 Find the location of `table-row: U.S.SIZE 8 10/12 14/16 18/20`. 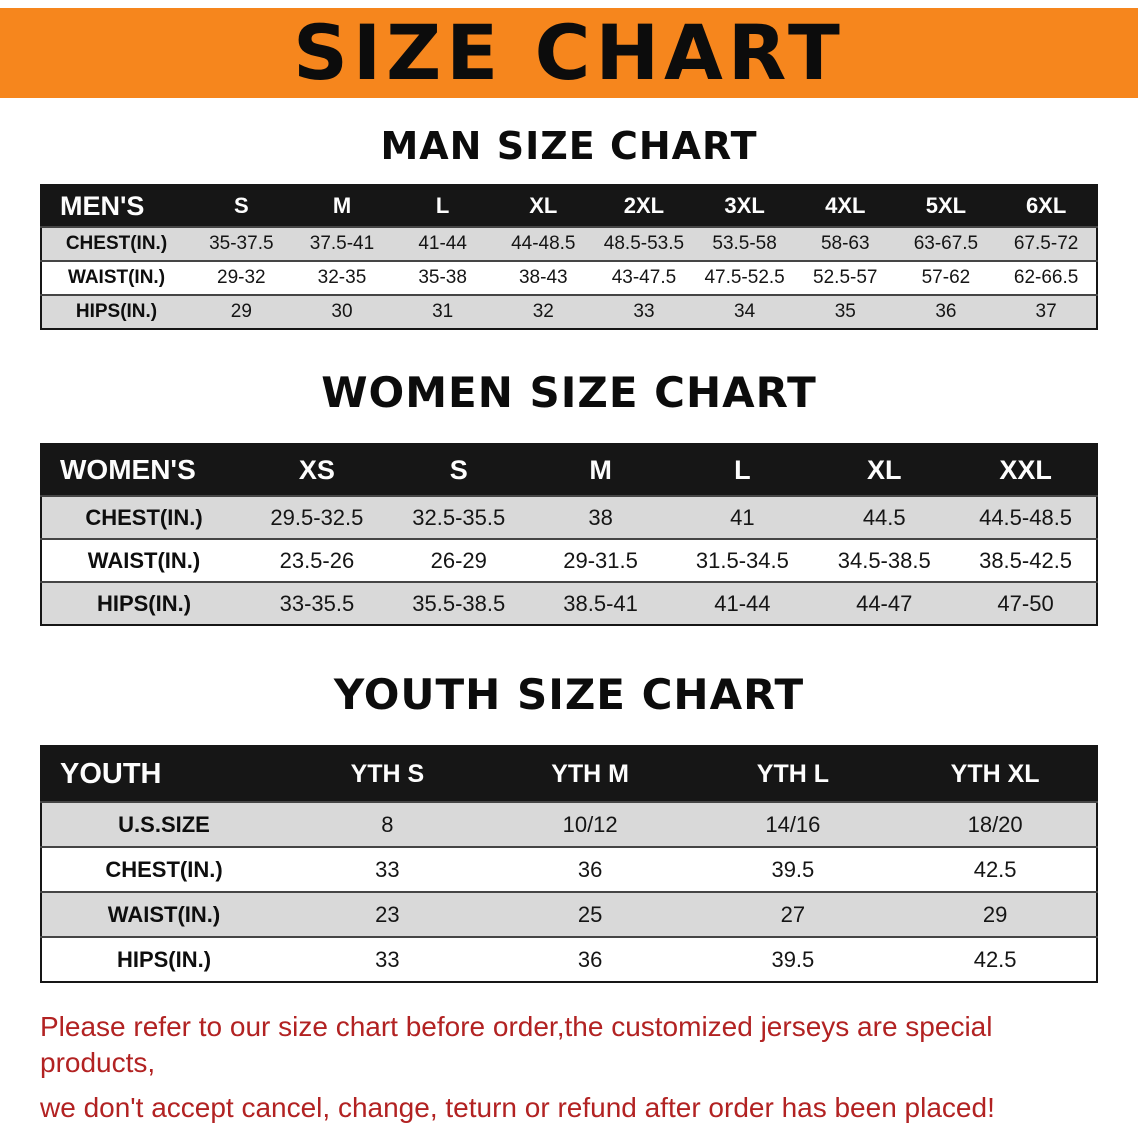

table-row: U.S.SIZE 8 10/12 14/16 18/20 is located at coordinates (569, 824).